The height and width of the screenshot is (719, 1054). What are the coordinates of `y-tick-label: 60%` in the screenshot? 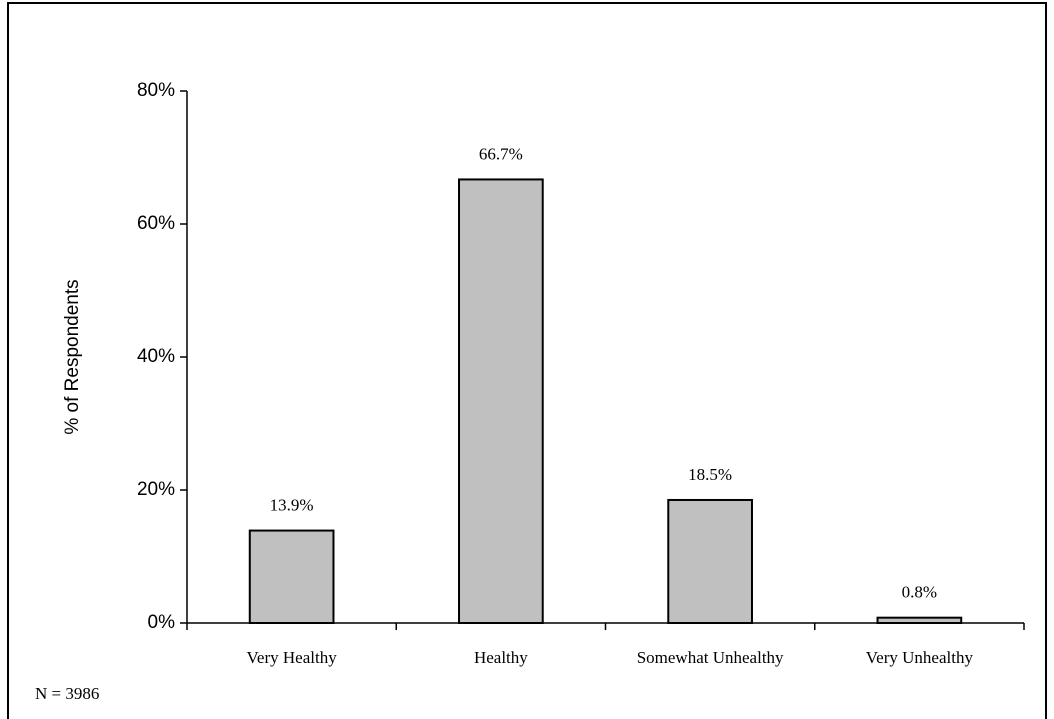 It's located at (156, 223).